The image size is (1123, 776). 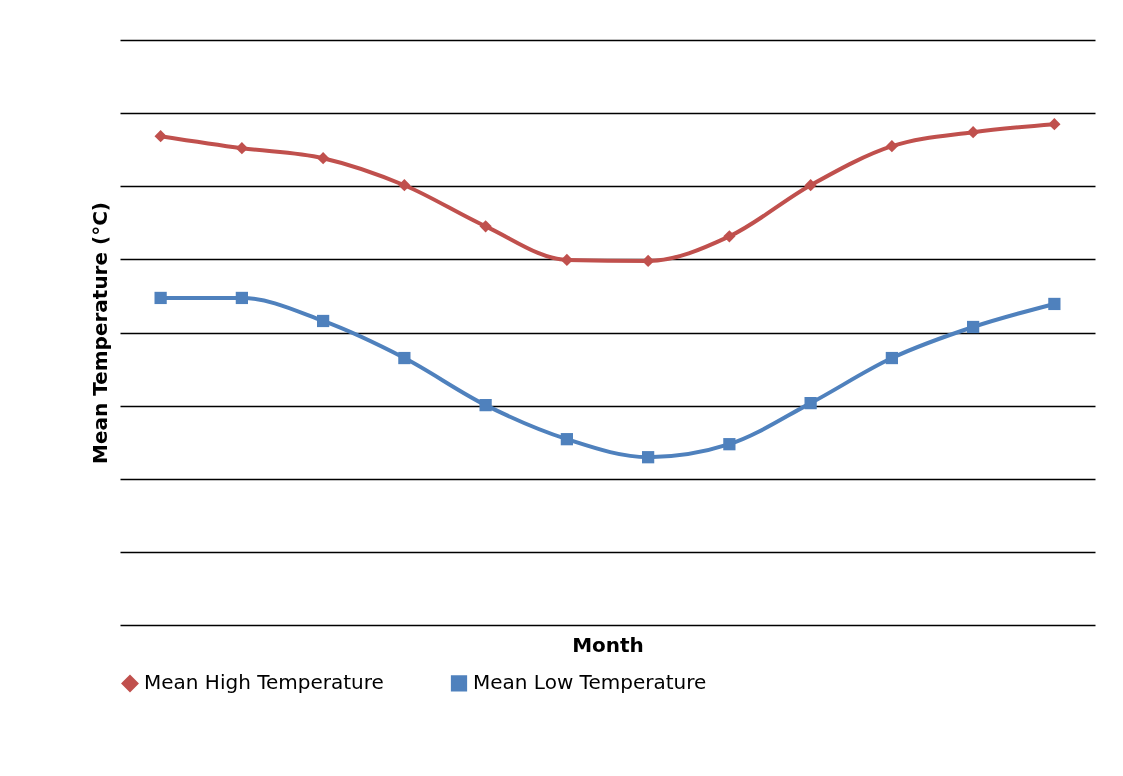 I want to click on legend-label: Mean High Temperature, so click(x=264, y=682).